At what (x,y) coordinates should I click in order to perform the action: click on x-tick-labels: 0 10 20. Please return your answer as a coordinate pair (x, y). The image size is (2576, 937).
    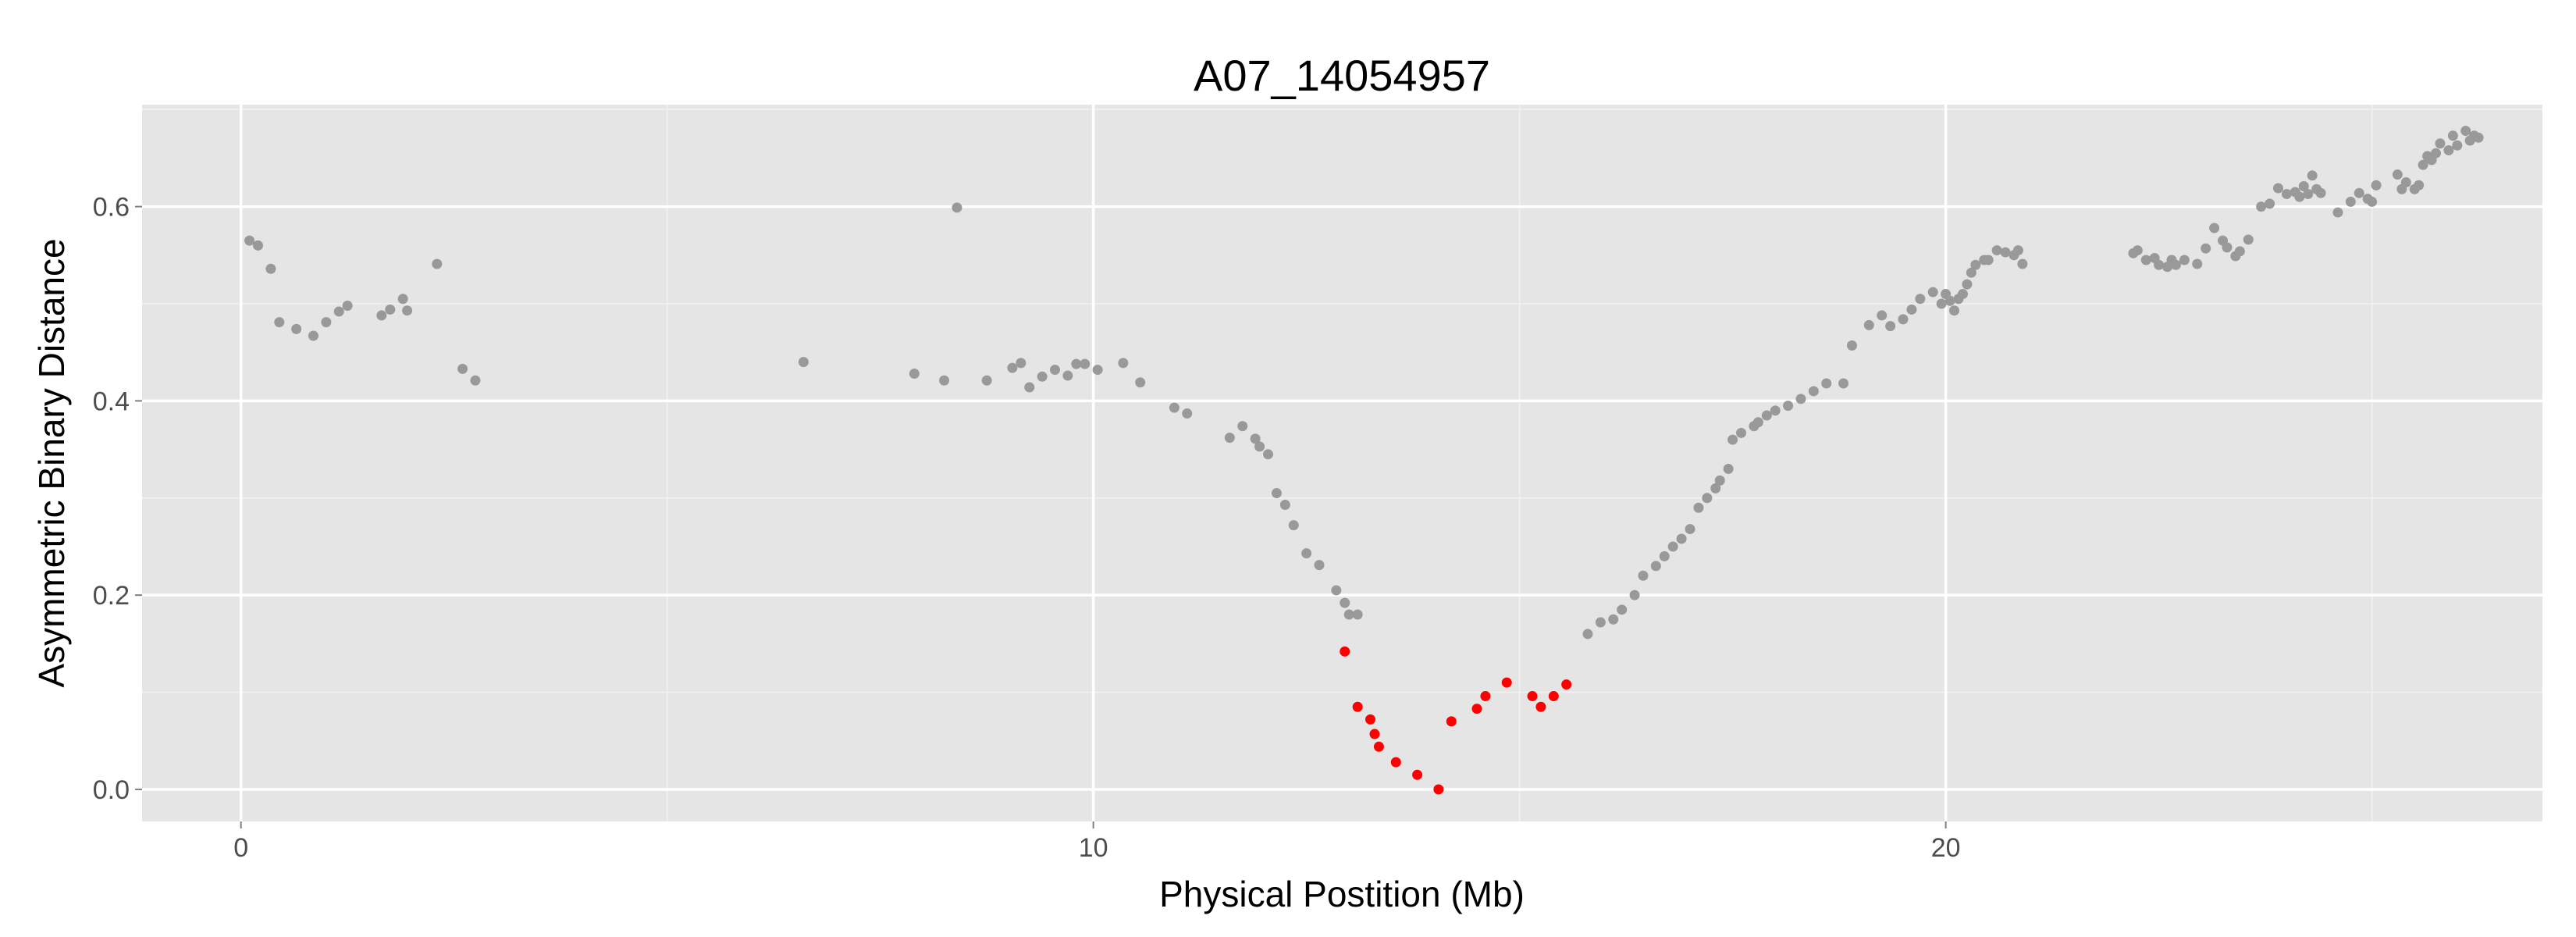
    Looking at the image, I should click on (1096, 848).